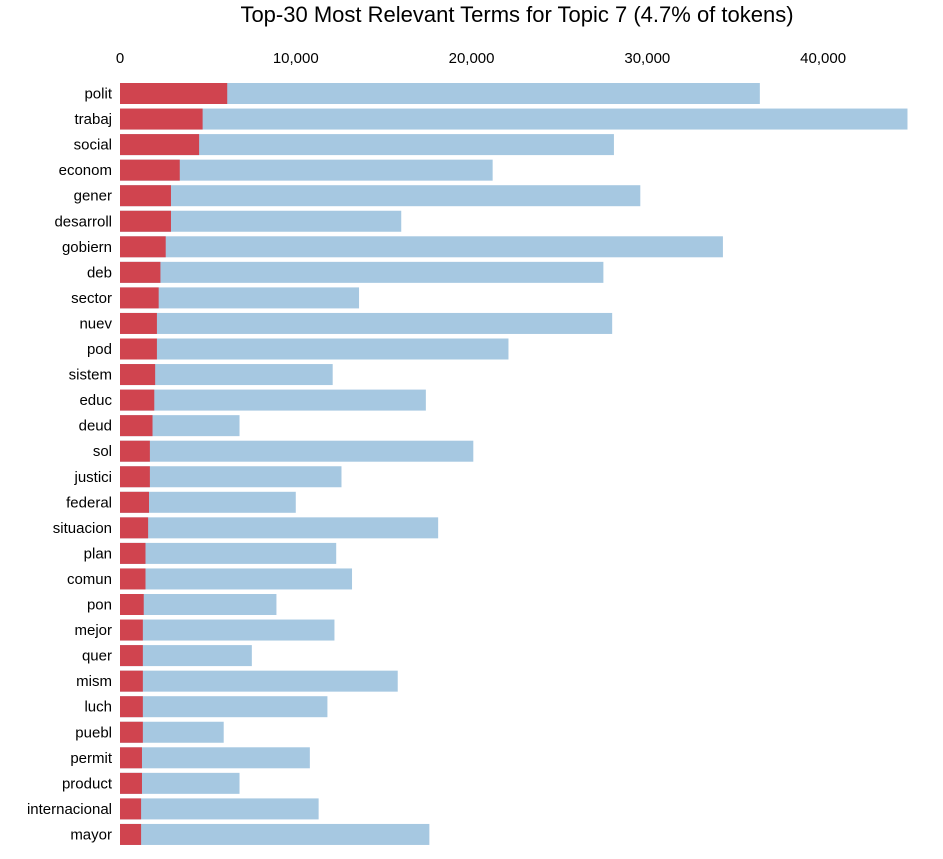 The image size is (943, 859). What do you see at coordinates (98, 553) in the screenshot?
I see `term-label: plan` at bounding box center [98, 553].